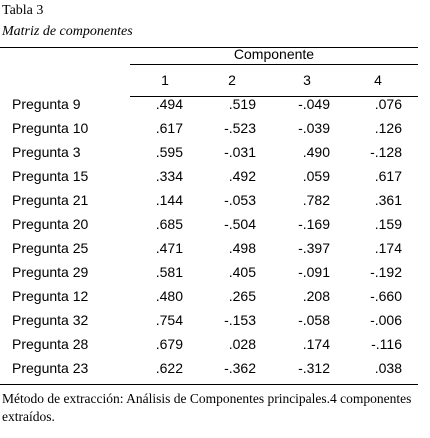 This screenshot has height=438, width=430. Describe the element at coordinates (23, 10) in the screenshot. I see `table-number: Tabla 3` at that location.